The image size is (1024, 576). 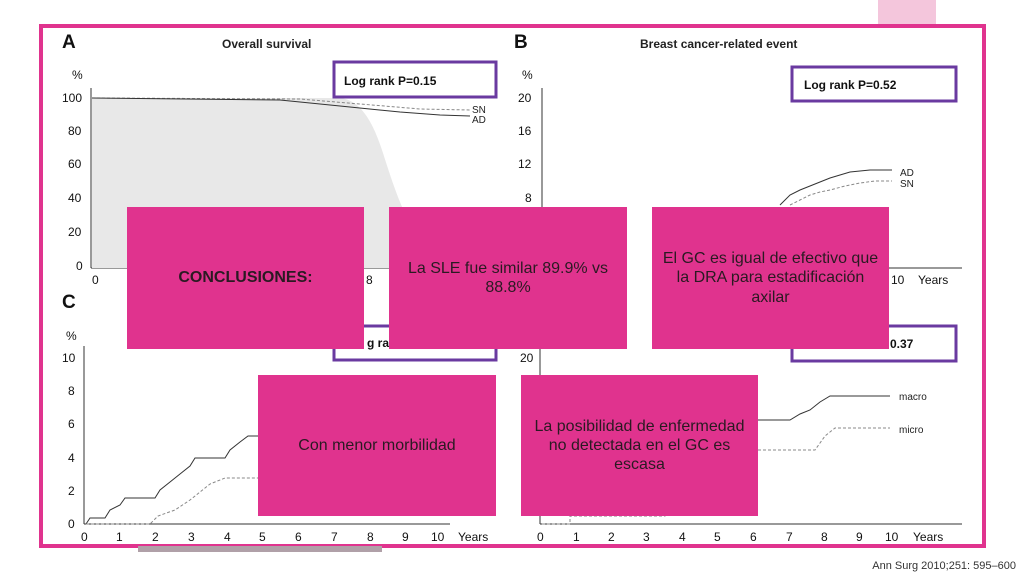 What do you see at coordinates (369, 280) in the screenshot?
I see `panel-a-x-tick: 8` at bounding box center [369, 280].